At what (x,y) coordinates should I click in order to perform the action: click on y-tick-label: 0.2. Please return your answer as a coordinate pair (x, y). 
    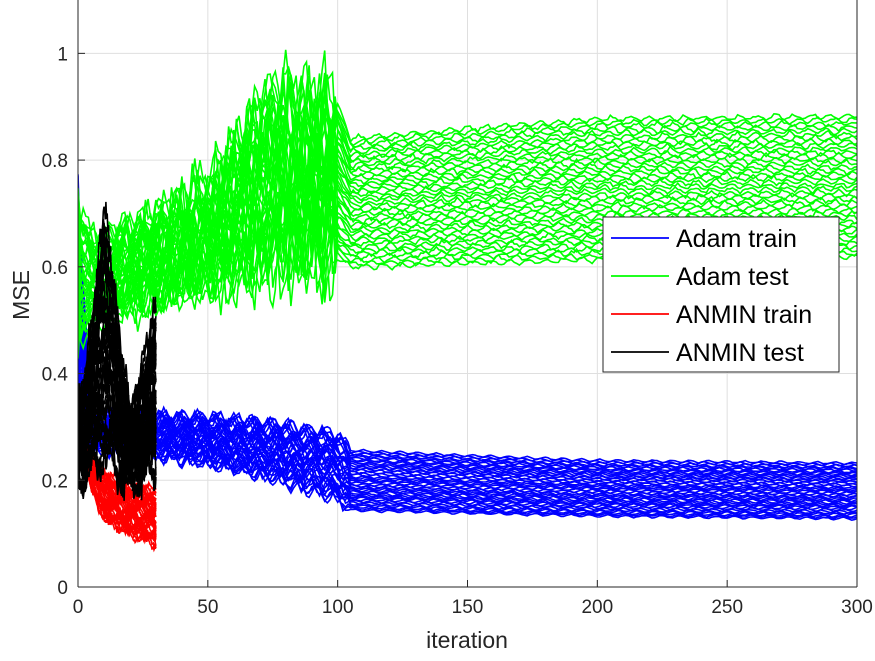
    Looking at the image, I should click on (55, 481).